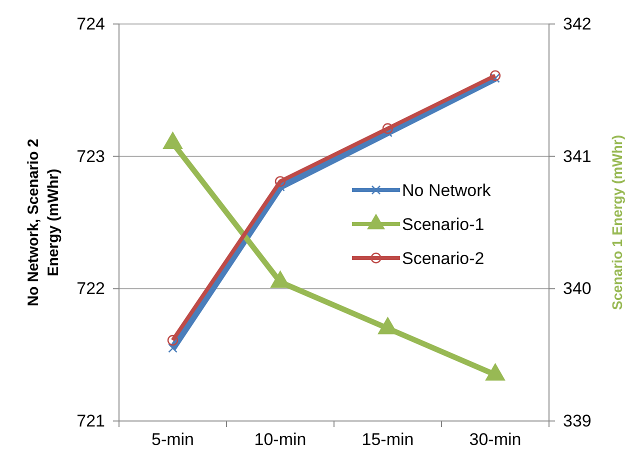 The image size is (635, 465). I want to click on legend-label: No Network, so click(447, 190).